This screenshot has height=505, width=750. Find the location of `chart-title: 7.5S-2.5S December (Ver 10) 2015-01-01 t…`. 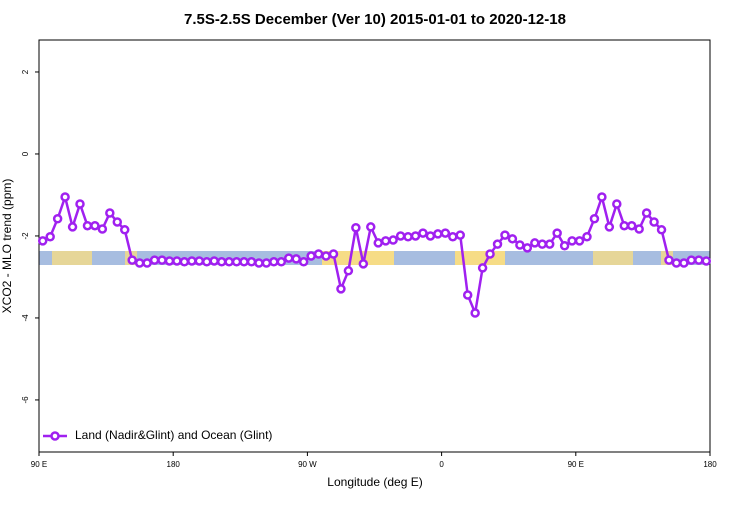

chart-title: 7.5S-2.5S December (Ver 10) 2015-01-01 t… is located at coordinates (375, 19).